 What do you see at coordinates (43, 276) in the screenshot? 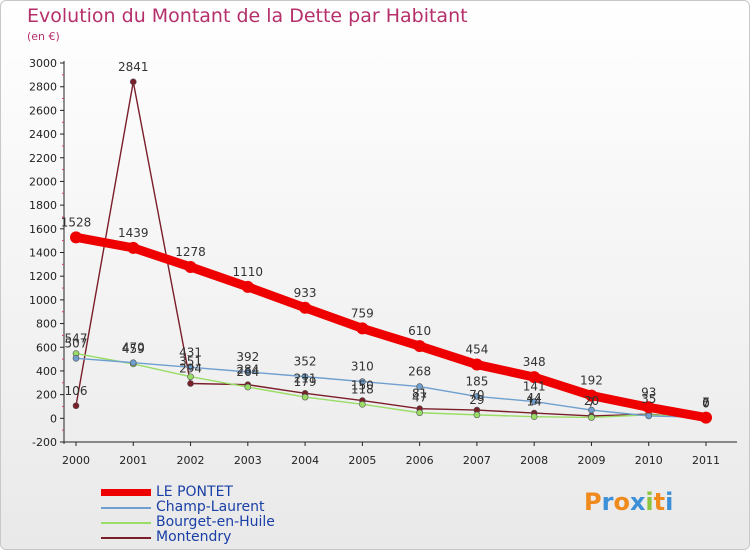
I see `y-tick-label: 1200` at bounding box center [43, 276].